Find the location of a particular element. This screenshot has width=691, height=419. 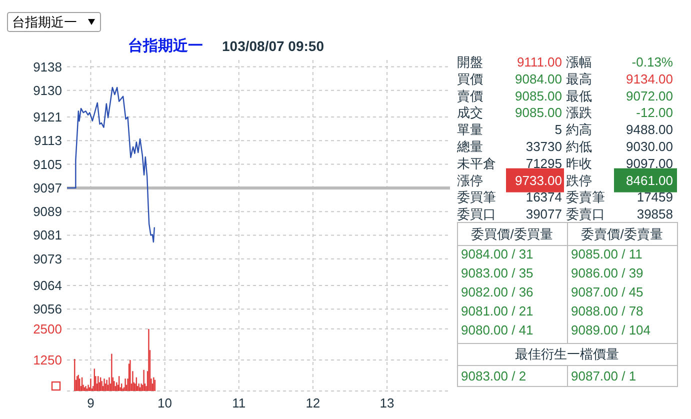

text: 9085.00 / 11 is located at coordinates (606, 254).